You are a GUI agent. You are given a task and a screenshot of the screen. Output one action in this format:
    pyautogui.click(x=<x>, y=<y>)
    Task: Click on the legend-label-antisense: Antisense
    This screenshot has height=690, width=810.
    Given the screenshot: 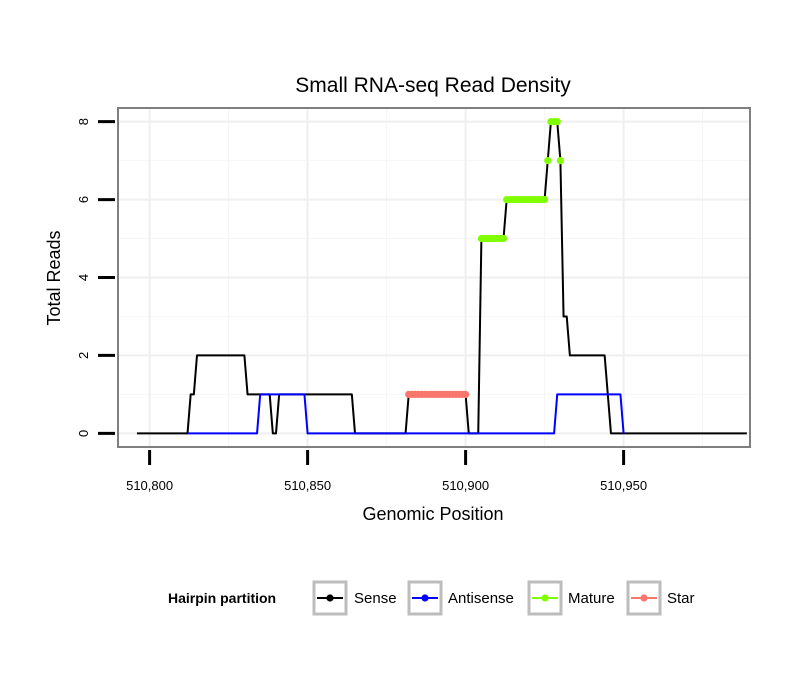 What is the action you would take?
    pyautogui.click(x=481, y=598)
    